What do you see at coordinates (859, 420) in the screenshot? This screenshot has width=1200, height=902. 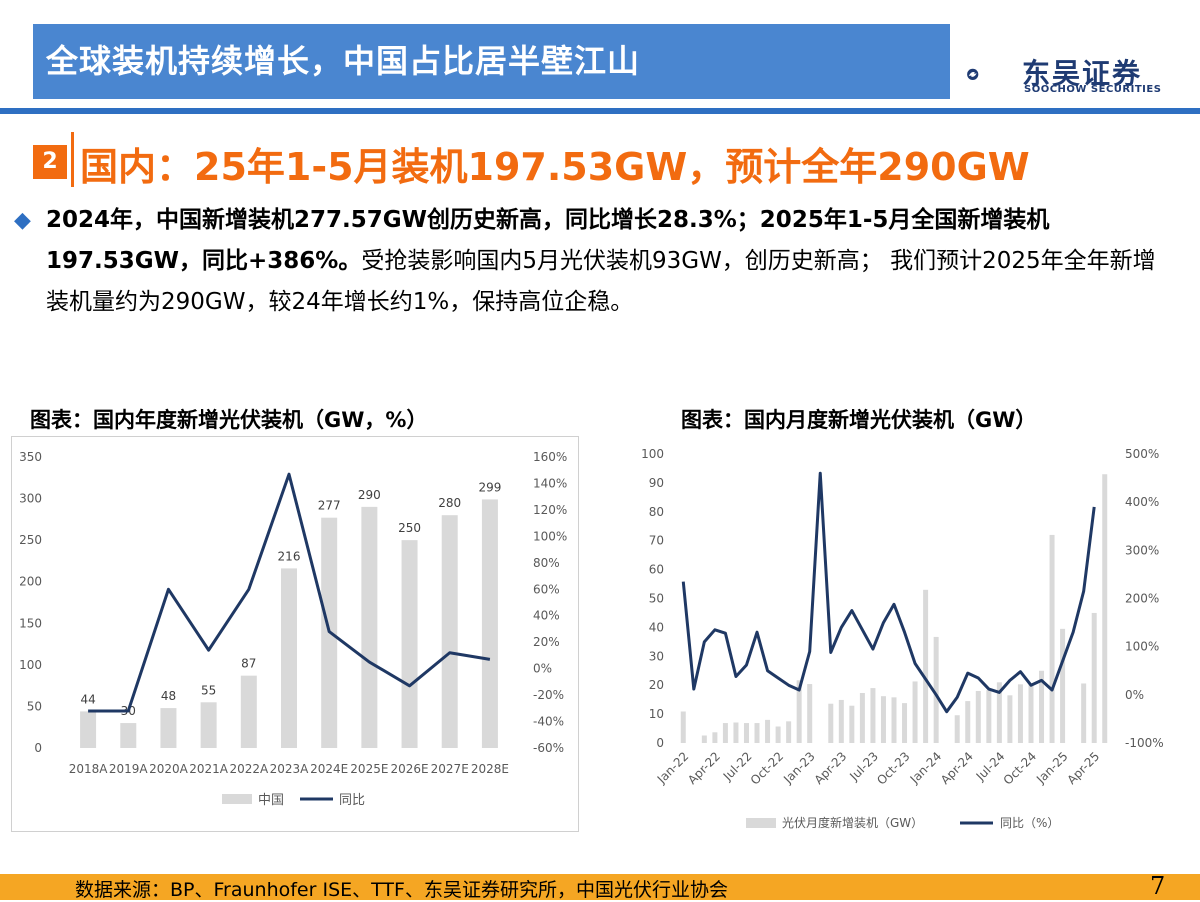 I see `chart2-title: 图表：国内月度新增光伏装机（GW）` at bounding box center [859, 420].